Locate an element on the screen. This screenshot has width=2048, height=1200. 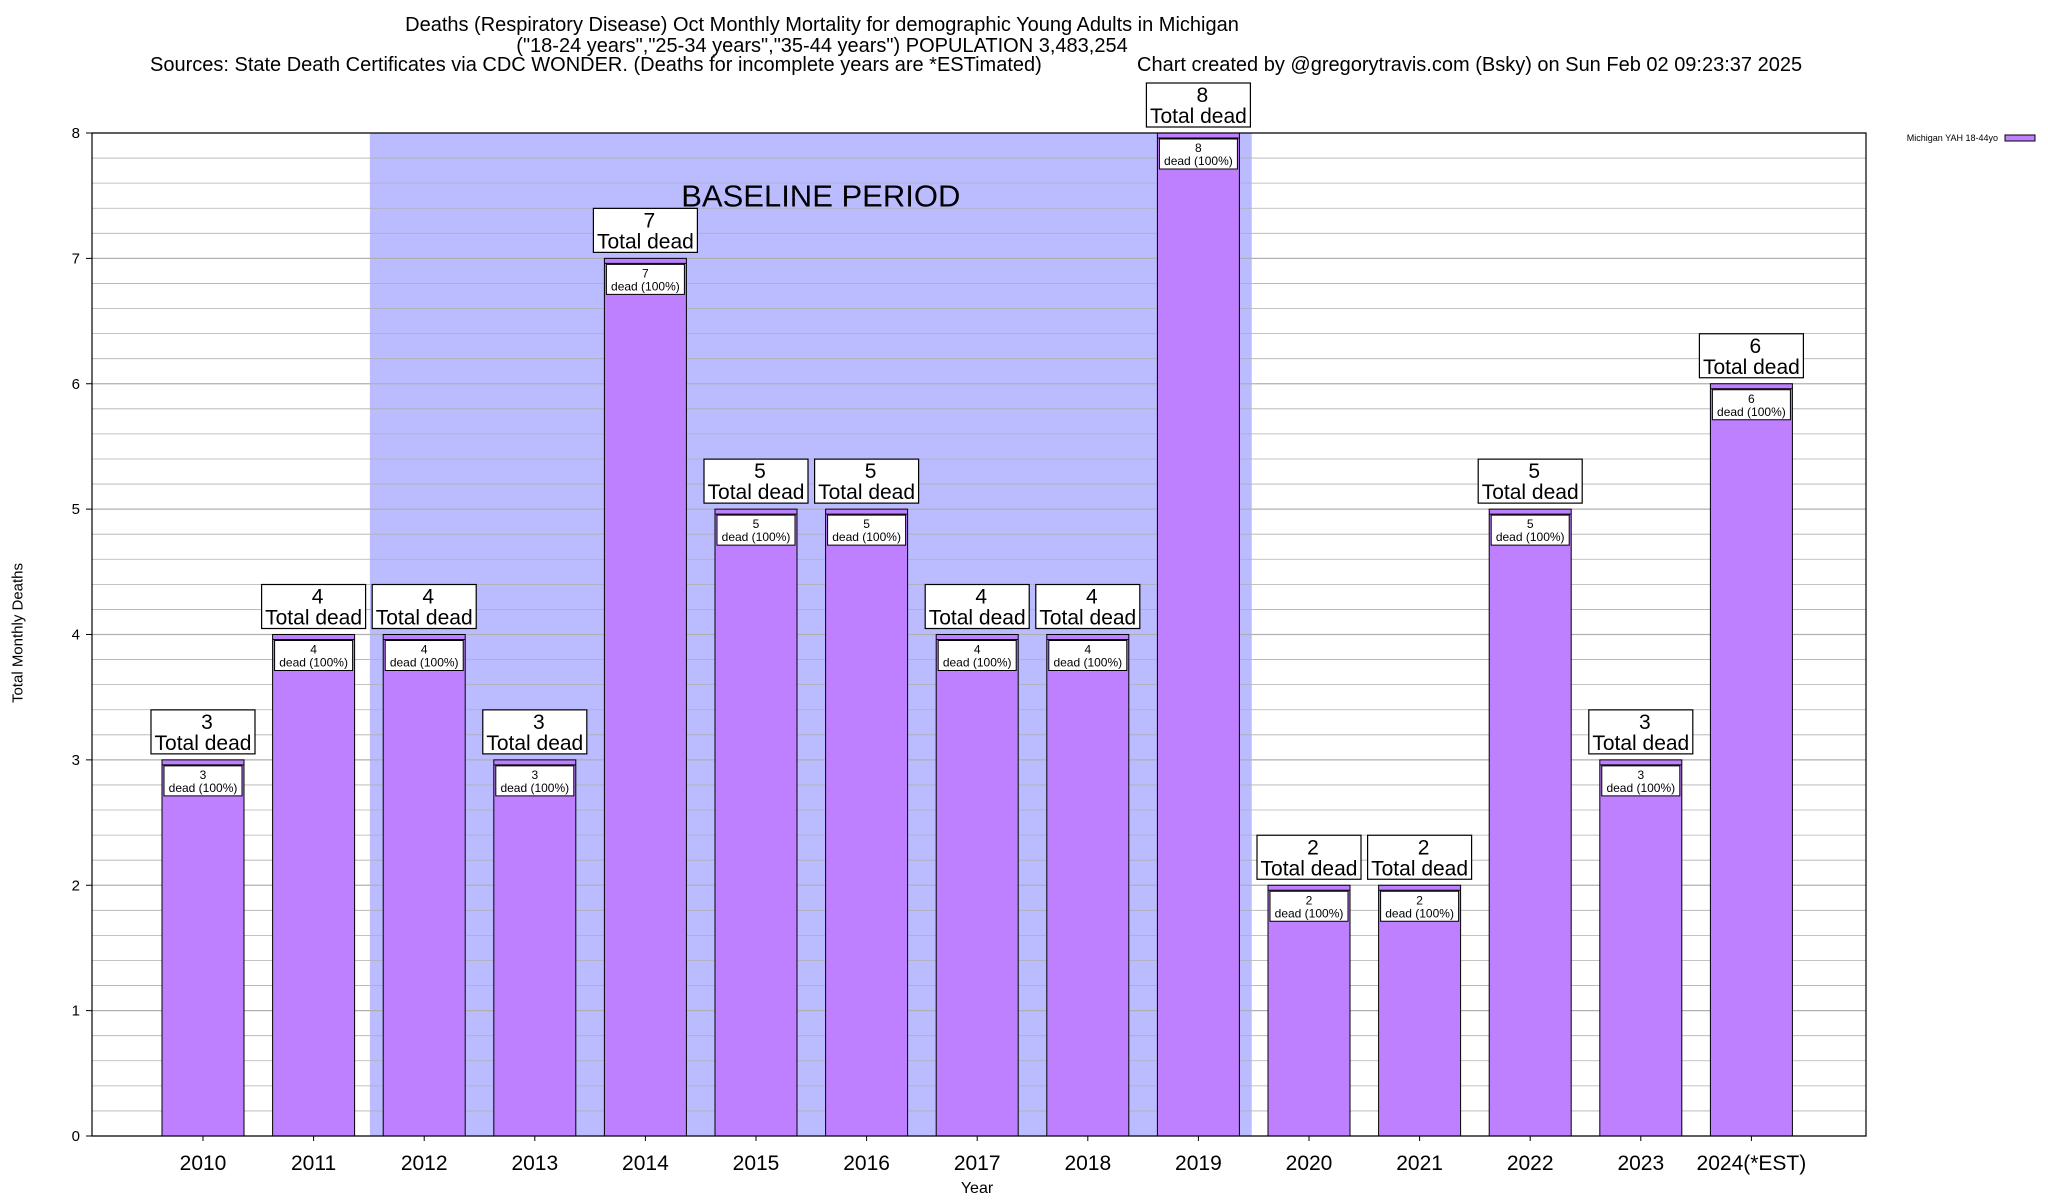
bar-data-label-value: 5 is located at coordinates (756, 524).